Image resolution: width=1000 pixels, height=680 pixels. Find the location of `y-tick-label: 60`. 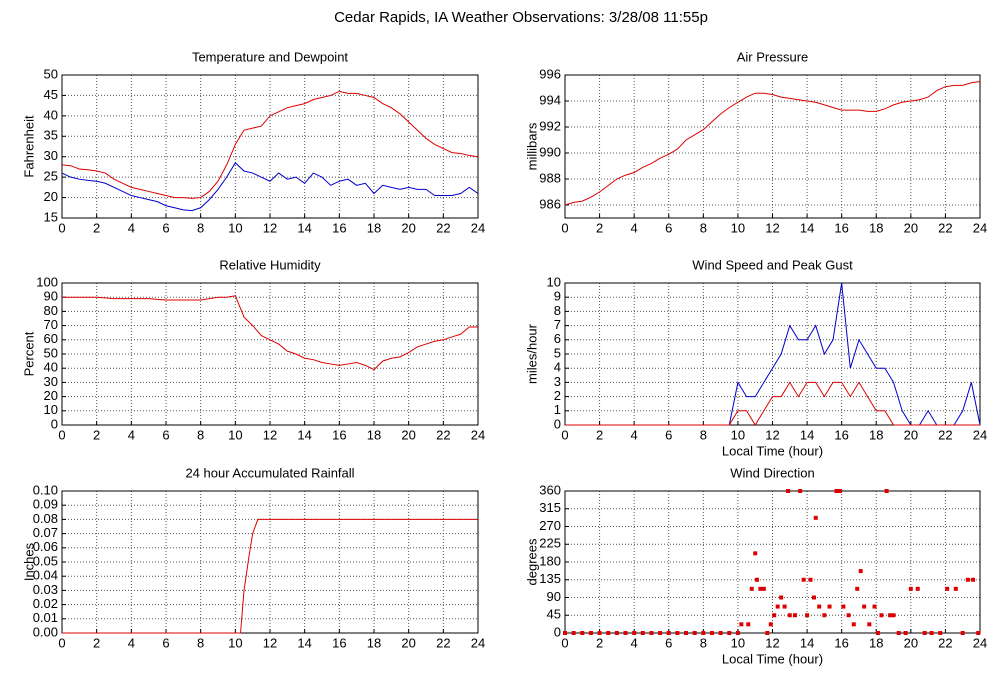

y-tick-label: 60 is located at coordinates (51, 338).